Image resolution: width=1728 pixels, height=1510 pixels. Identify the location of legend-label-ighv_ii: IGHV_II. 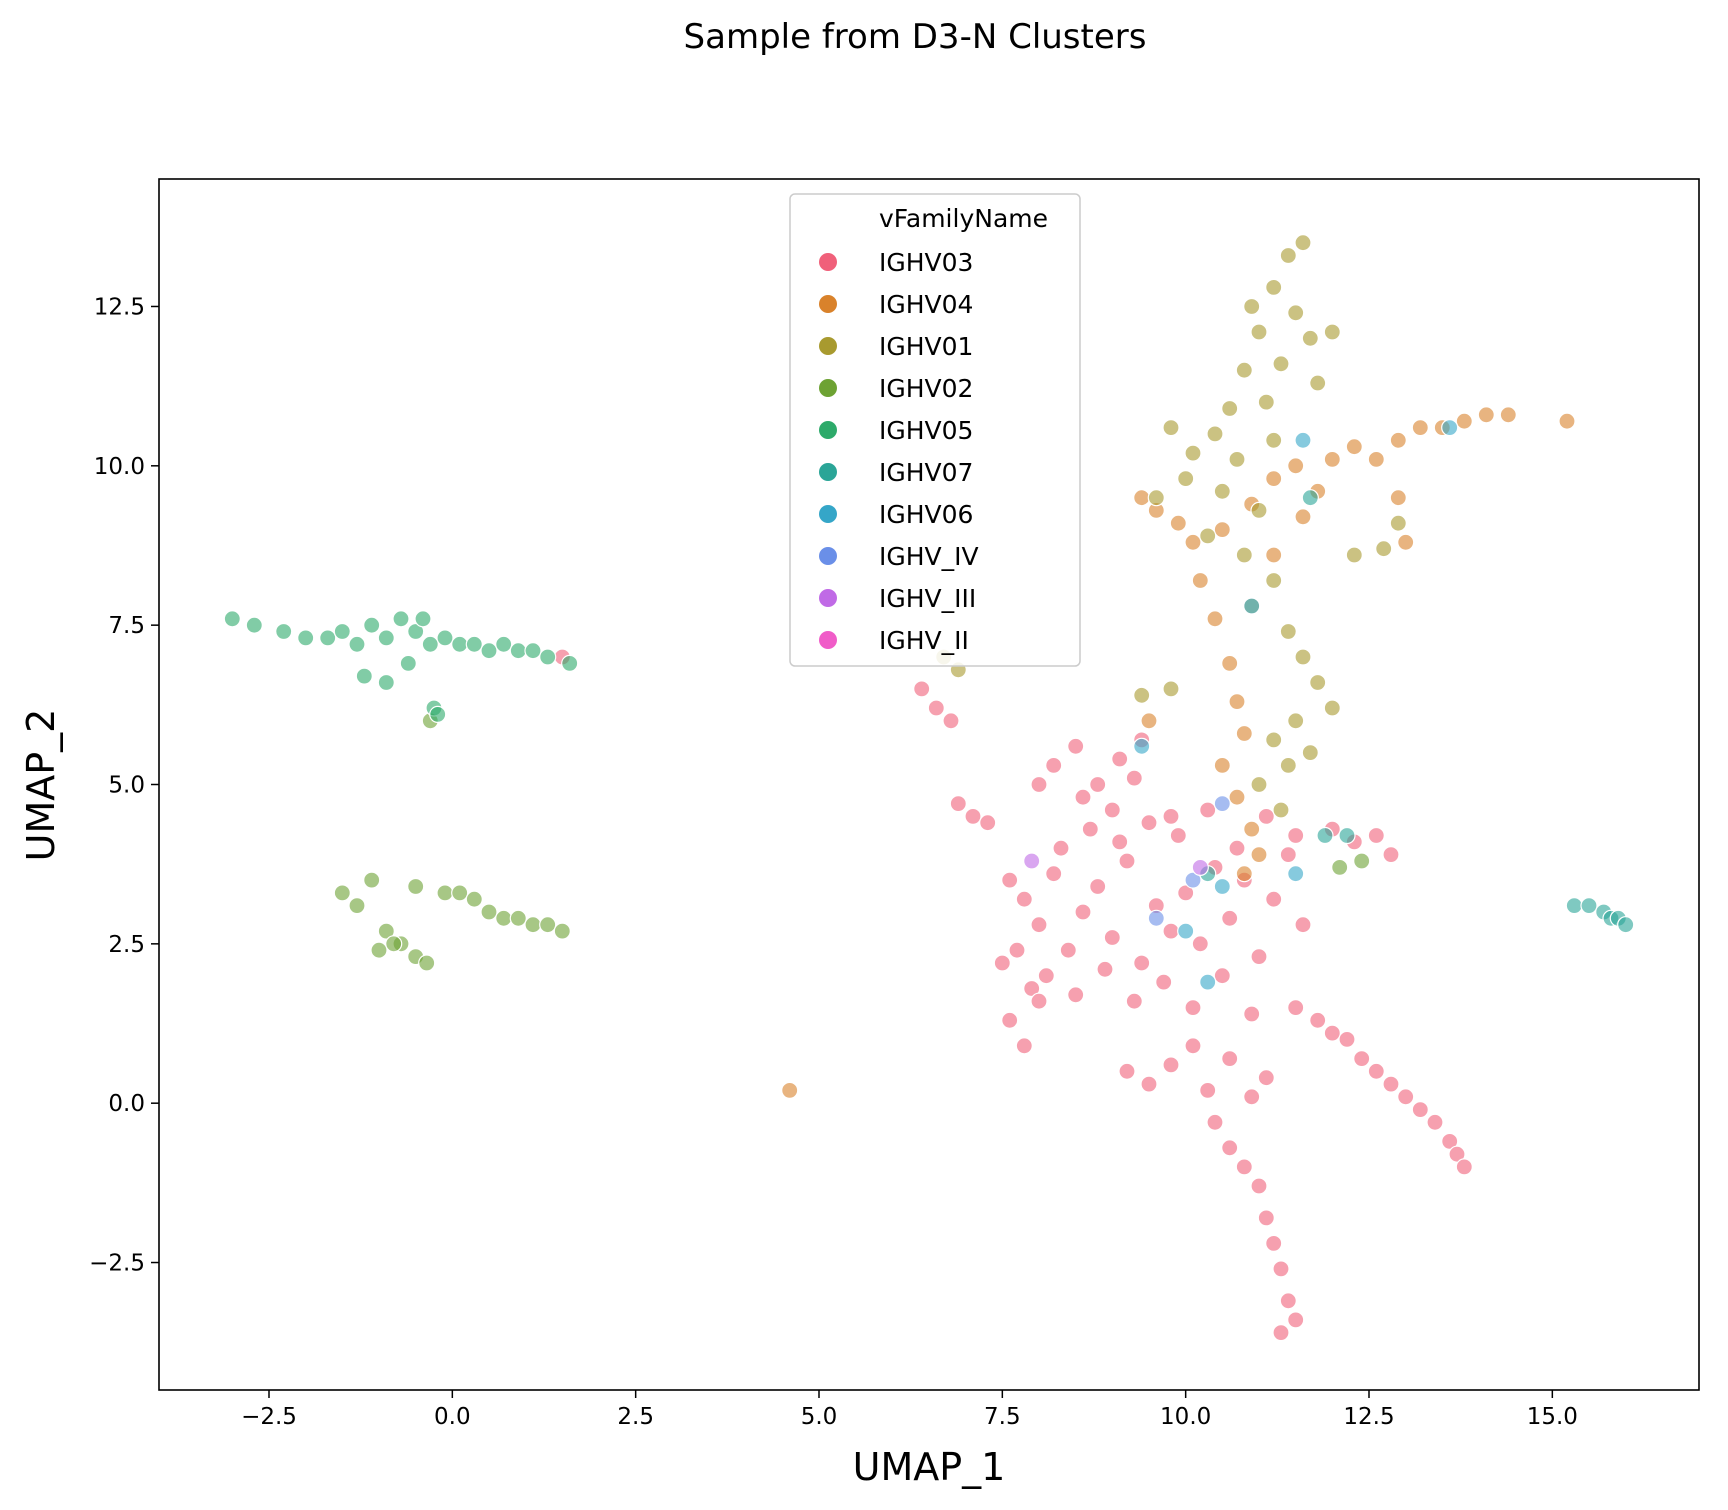
(924, 640).